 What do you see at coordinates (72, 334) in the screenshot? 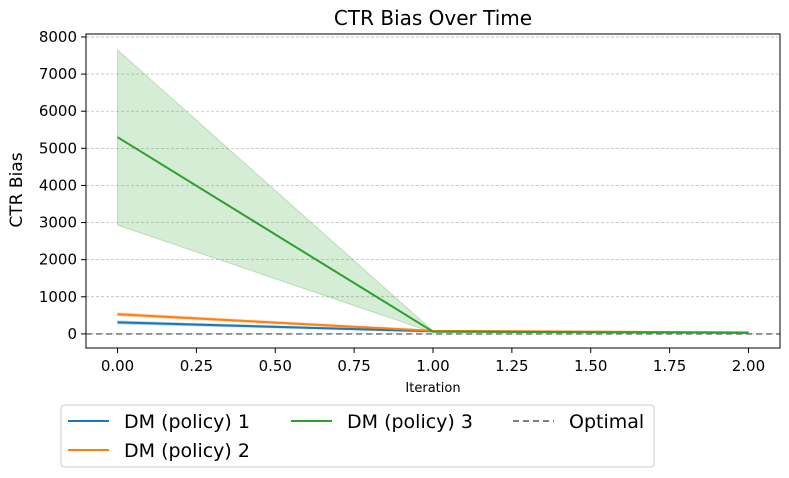
I see `y-tick-label: 0` at bounding box center [72, 334].